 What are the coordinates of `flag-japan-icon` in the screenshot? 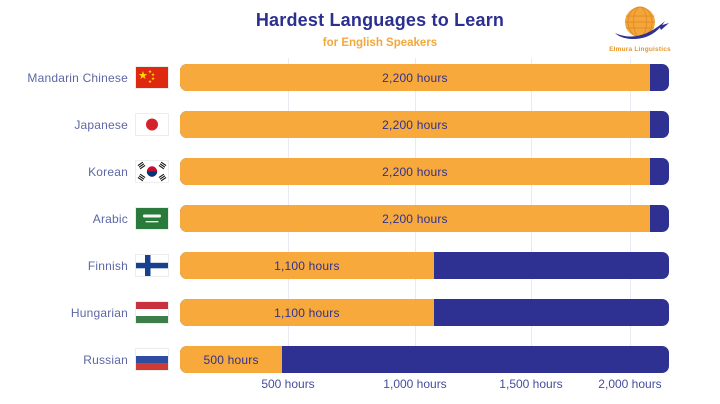 It's located at (152, 124).